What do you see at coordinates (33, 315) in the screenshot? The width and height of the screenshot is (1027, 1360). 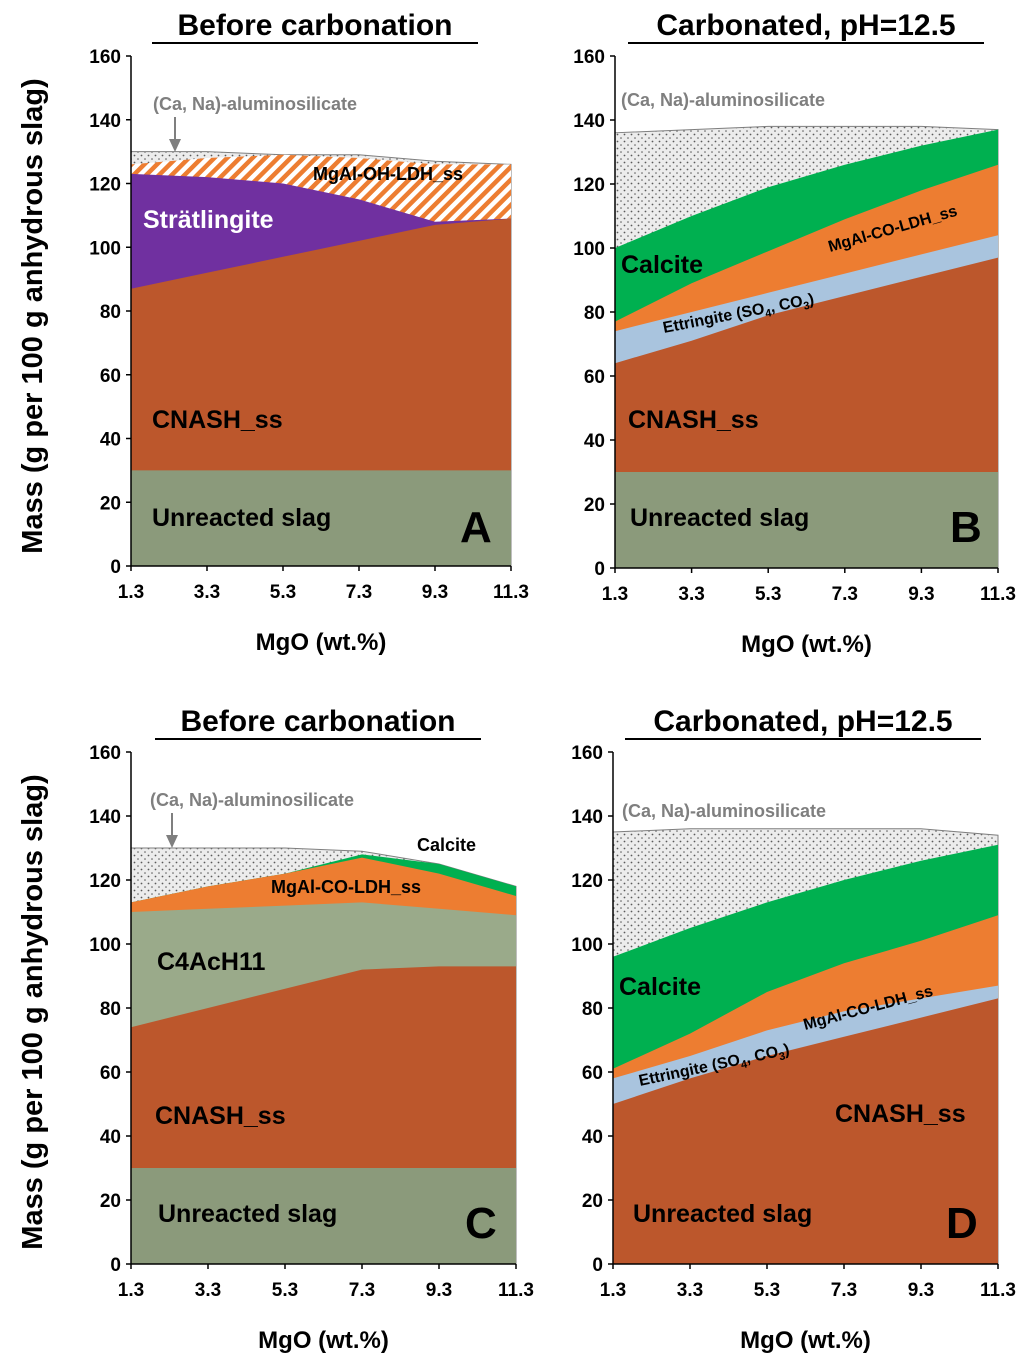 I see `y-axis-label-top: Mass (g per 100 g anhydrous slag)` at bounding box center [33, 315].